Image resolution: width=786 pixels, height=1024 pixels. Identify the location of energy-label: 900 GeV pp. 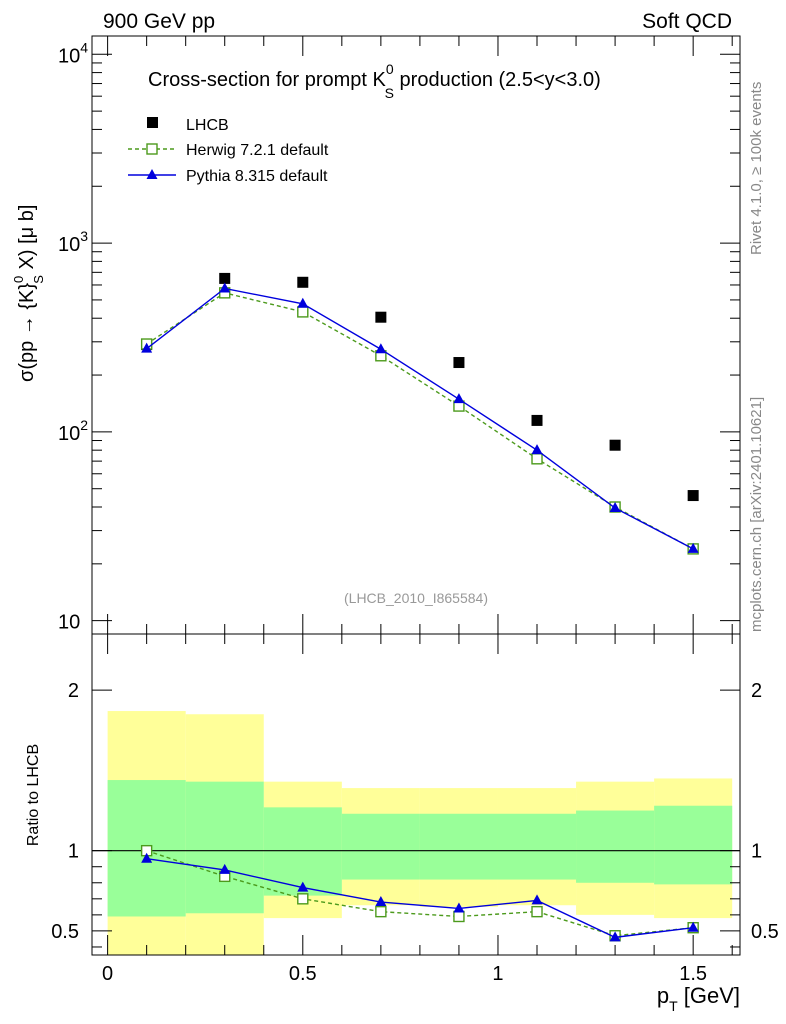
(159, 21).